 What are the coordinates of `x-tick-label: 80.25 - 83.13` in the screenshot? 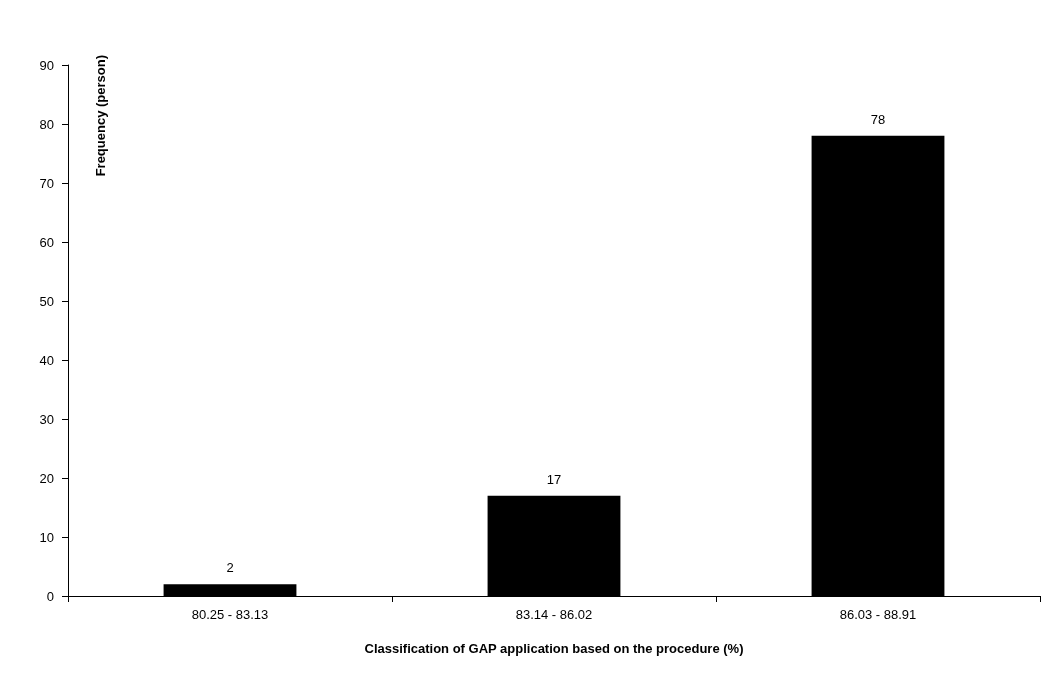 It's located at (230, 614).